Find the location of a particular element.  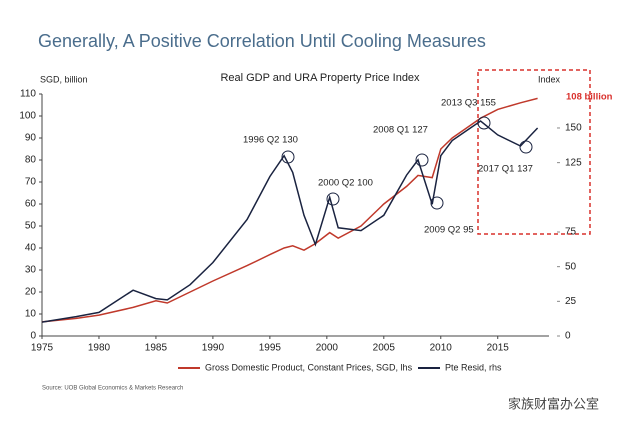

y-tick-label: 90 is located at coordinates (31, 138).